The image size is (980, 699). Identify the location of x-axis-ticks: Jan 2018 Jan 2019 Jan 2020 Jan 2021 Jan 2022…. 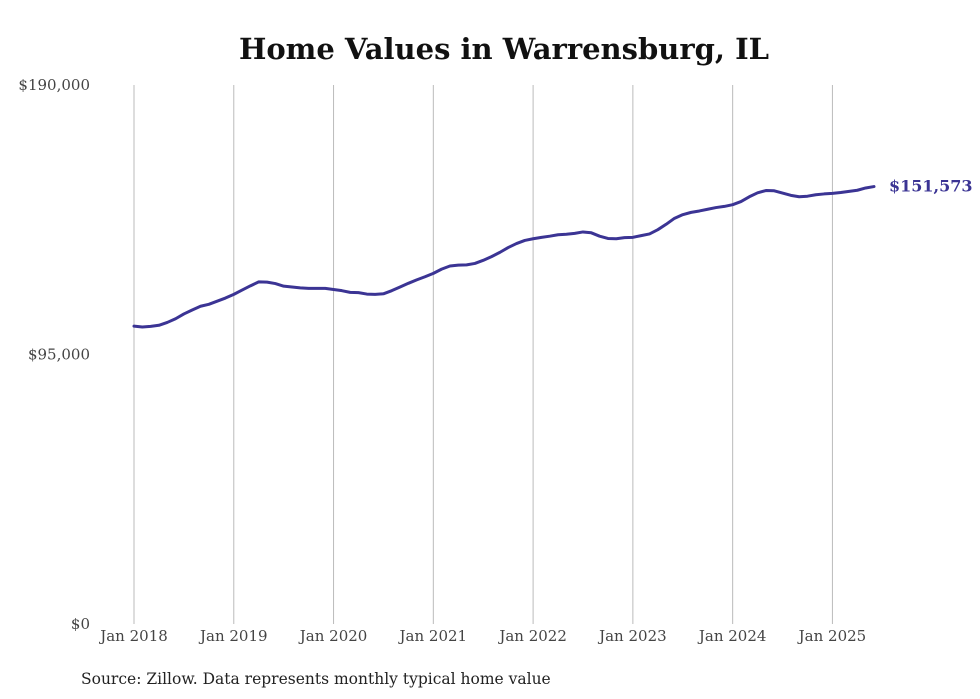
(482, 636).